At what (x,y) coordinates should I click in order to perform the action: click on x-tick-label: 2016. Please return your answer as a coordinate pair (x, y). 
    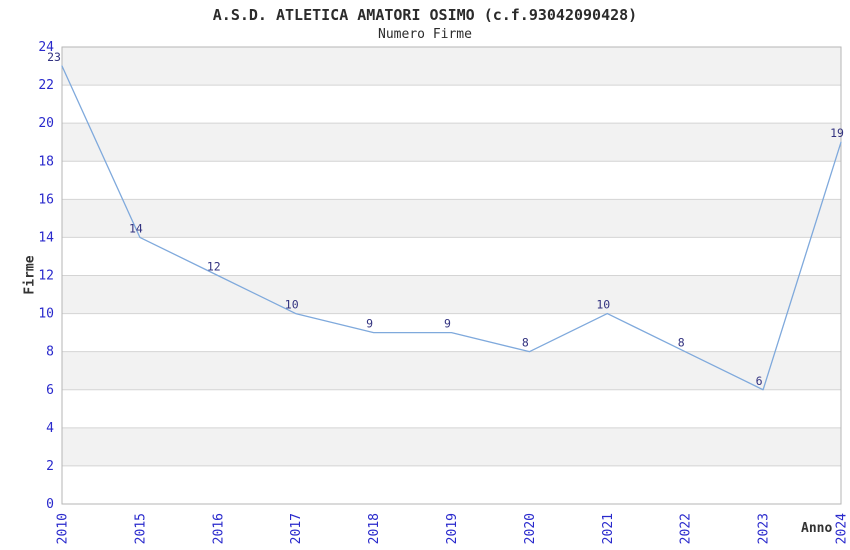
    Looking at the image, I should click on (218, 528).